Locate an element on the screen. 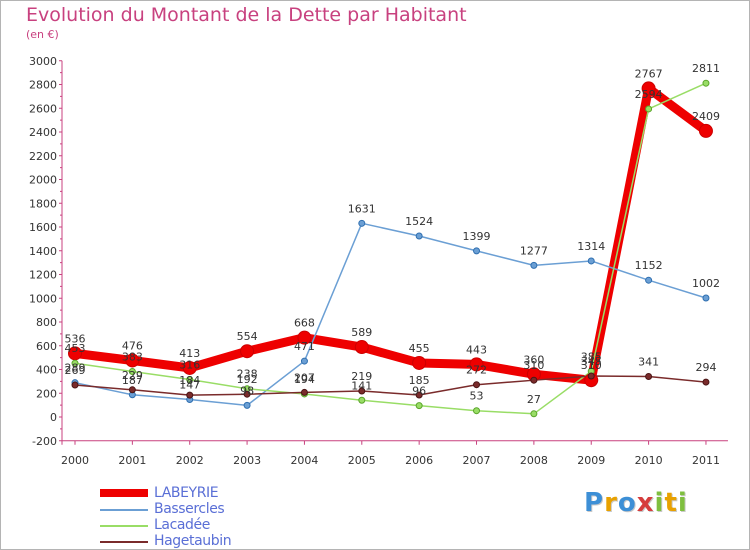  data-label: 1002 is located at coordinates (706, 283).